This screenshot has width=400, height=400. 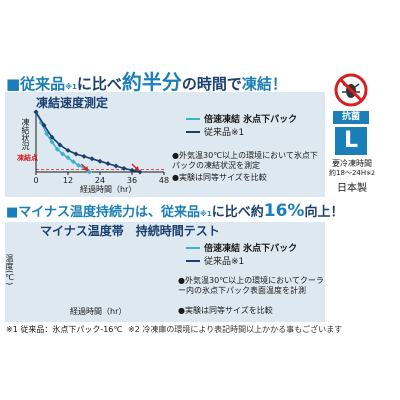 What do you see at coordinates (164, 180) in the screenshot?
I see `x-tick-label: 48` at bounding box center [164, 180].